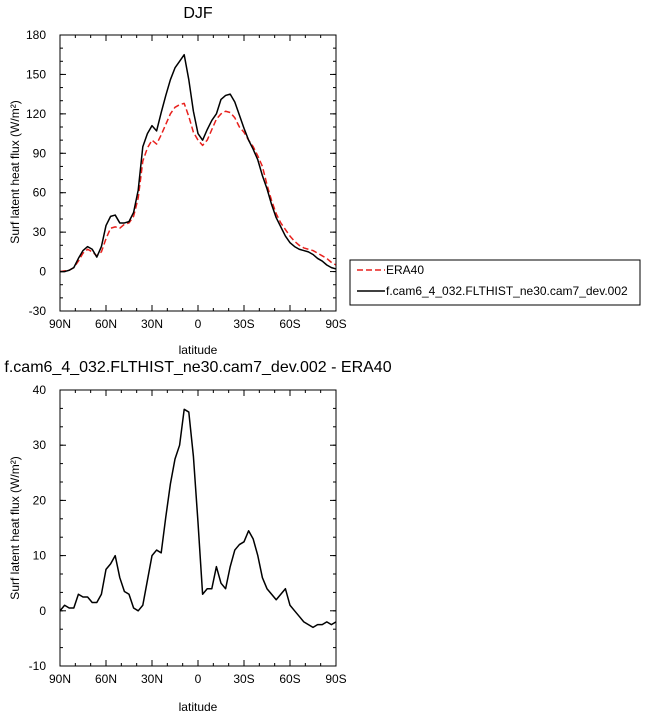 The height and width of the screenshot is (716, 648). What do you see at coordinates (198, 163) in the screenshot?
I see `series-lines` at bounding box center [198, 163].